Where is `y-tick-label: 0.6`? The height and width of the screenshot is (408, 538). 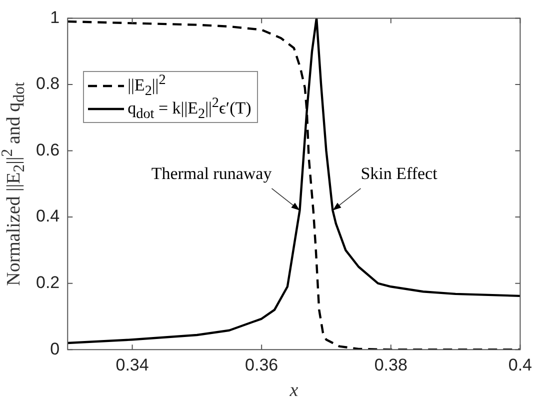 y-tick-label: 0.6 is located at coordinates (48, 150).